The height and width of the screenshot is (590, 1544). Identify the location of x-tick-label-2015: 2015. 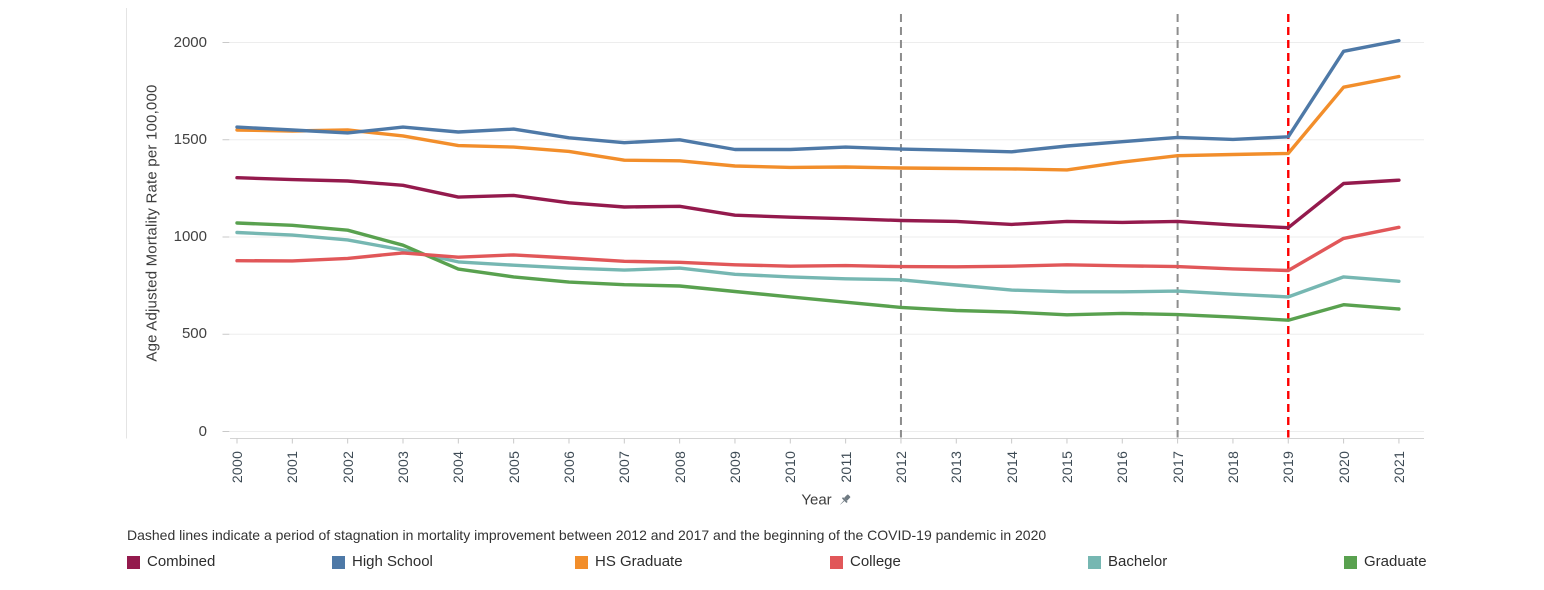
(1066, 467).